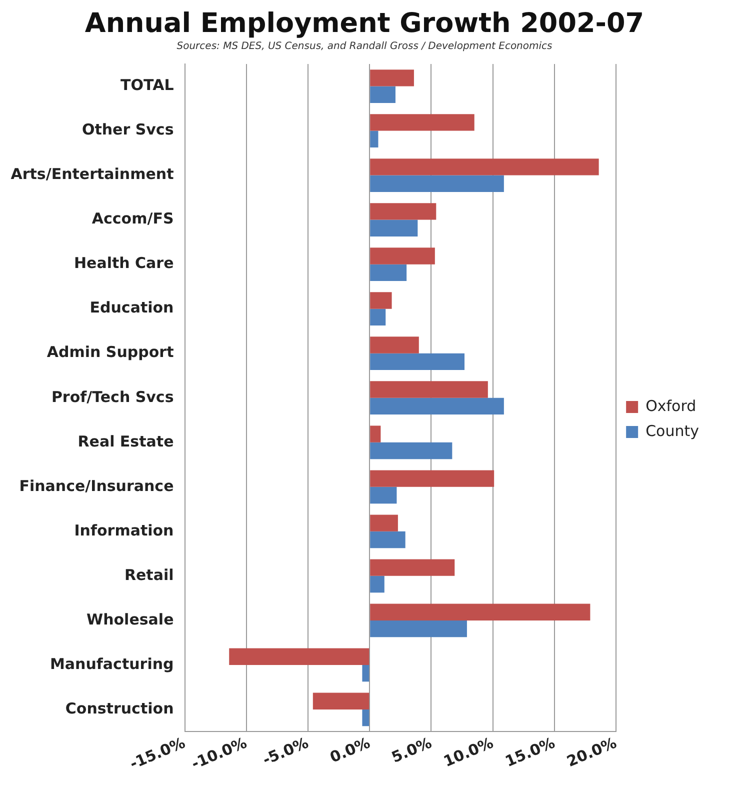 The height and width of the screenshot is (793, 729). I want to click on y-tick-label: Finance/Insurance, so click(96, 485).